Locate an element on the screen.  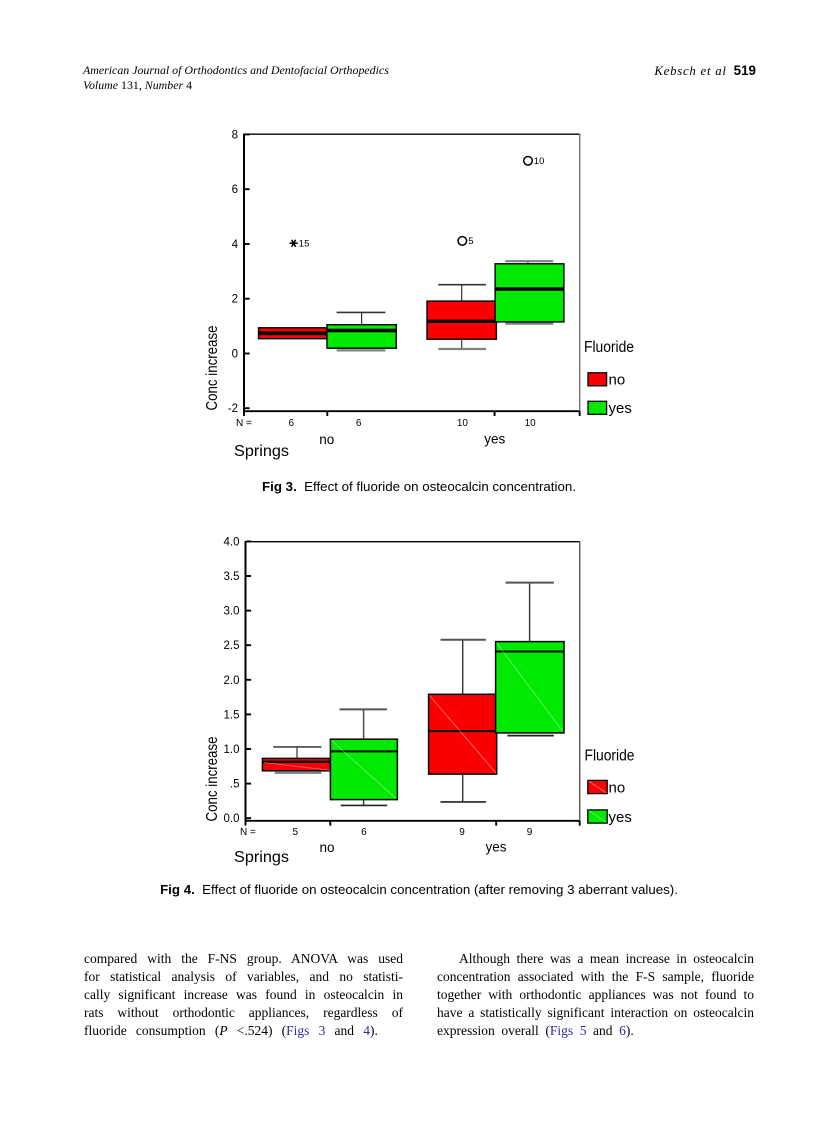
svg-text: 4 is located at coordinates (235, 245).